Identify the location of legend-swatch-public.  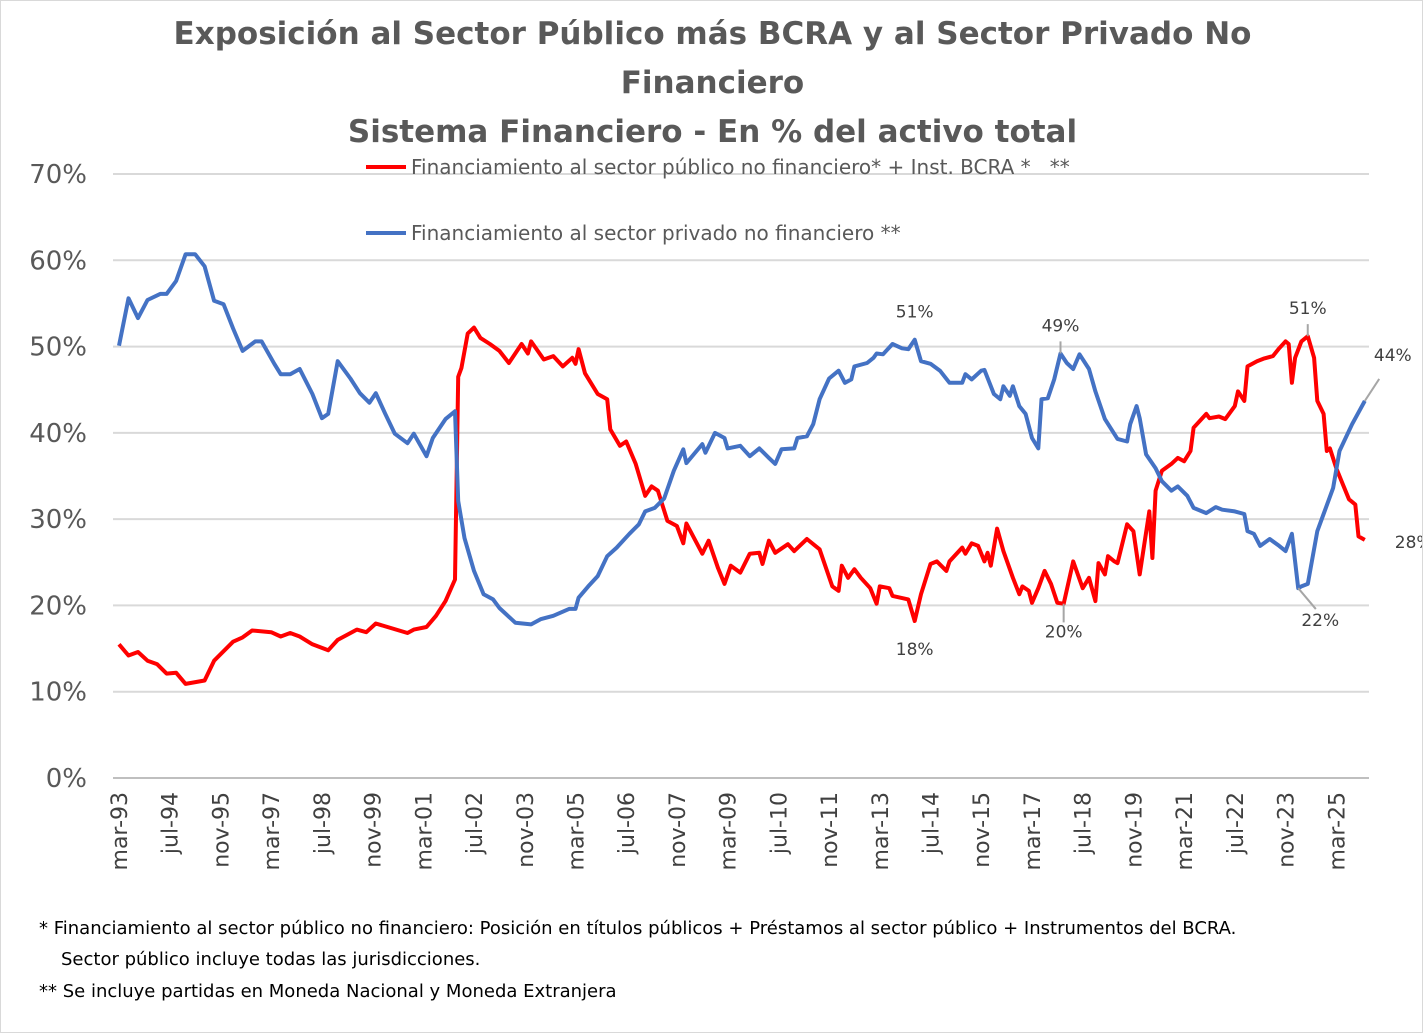
(386, 167).